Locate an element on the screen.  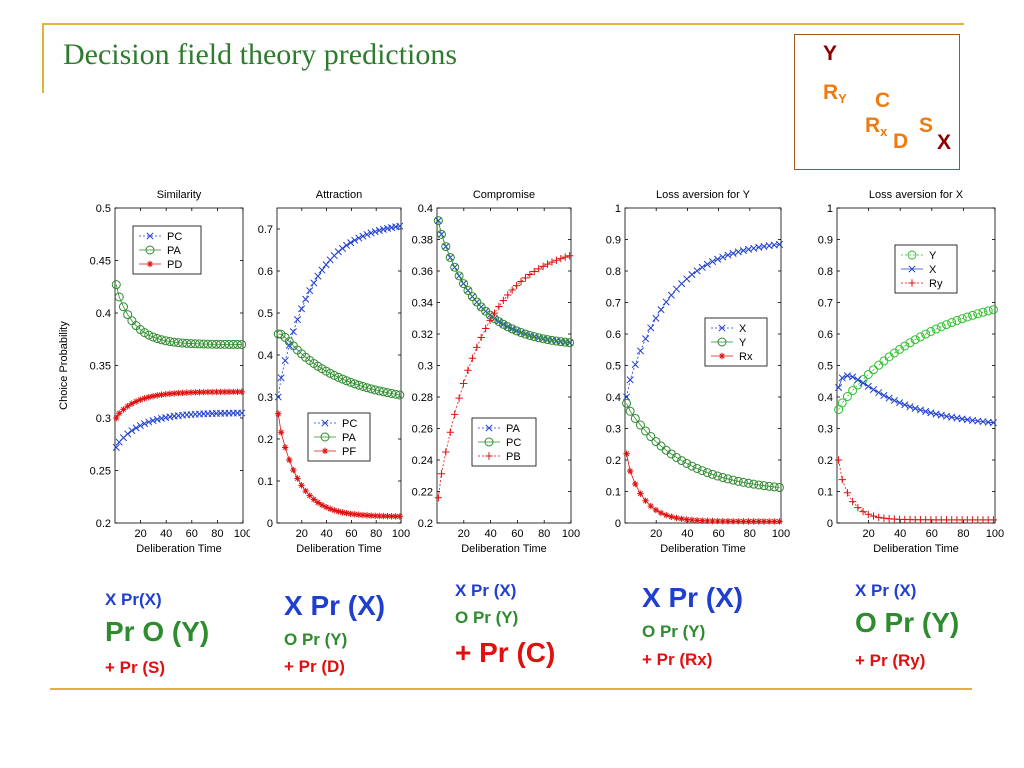
x-tick-label: 80 is located at coordinates (750, 534).